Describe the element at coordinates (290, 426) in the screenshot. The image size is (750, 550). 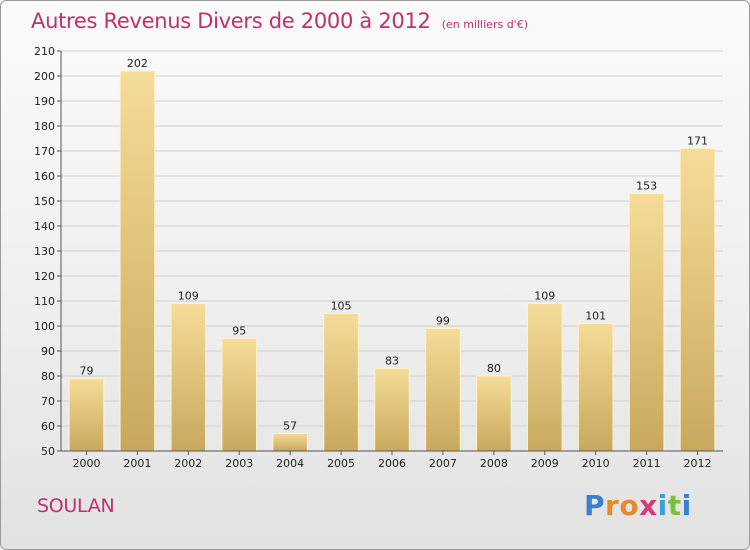
I see `data-label-2004: 57` at that location.